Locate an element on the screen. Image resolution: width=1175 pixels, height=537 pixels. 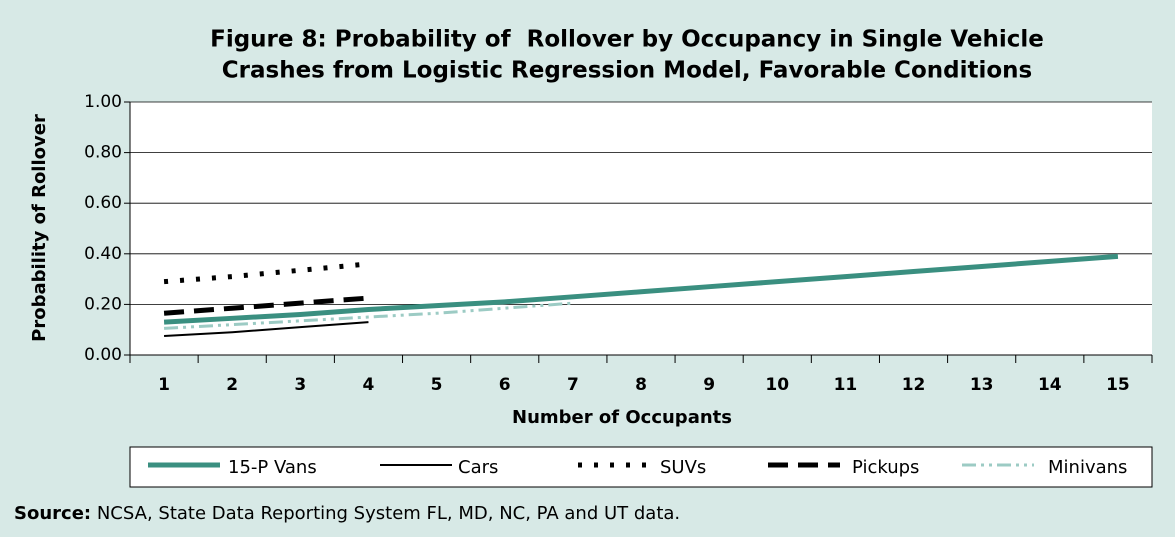
y-tick-label: 0.40 is located at coordinates (103, 254).